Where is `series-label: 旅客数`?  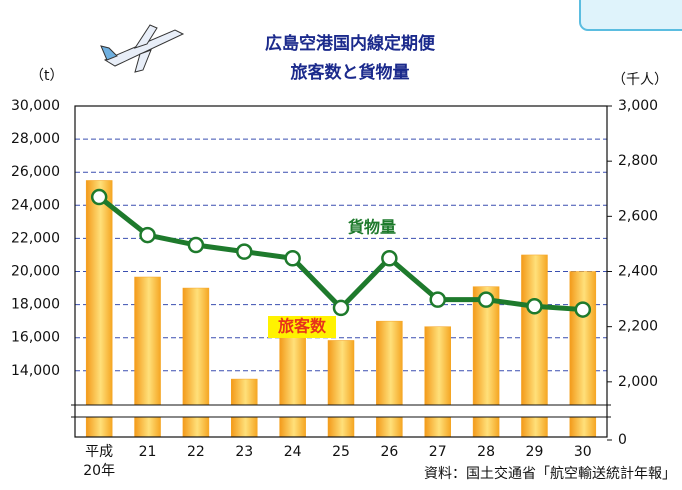
series-label: 旅客数 is located at coordinates (302, 326).